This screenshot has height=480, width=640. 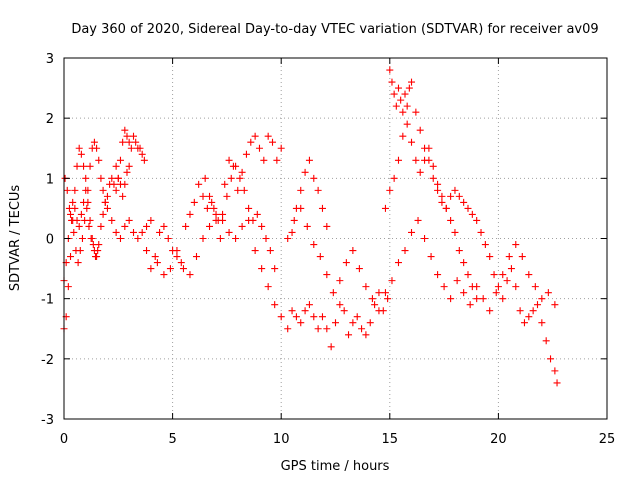 What do you see at coordinates (50, 119) in the screenshot?
I see `y-tick-label: 2` at bounding box center [50, 119].